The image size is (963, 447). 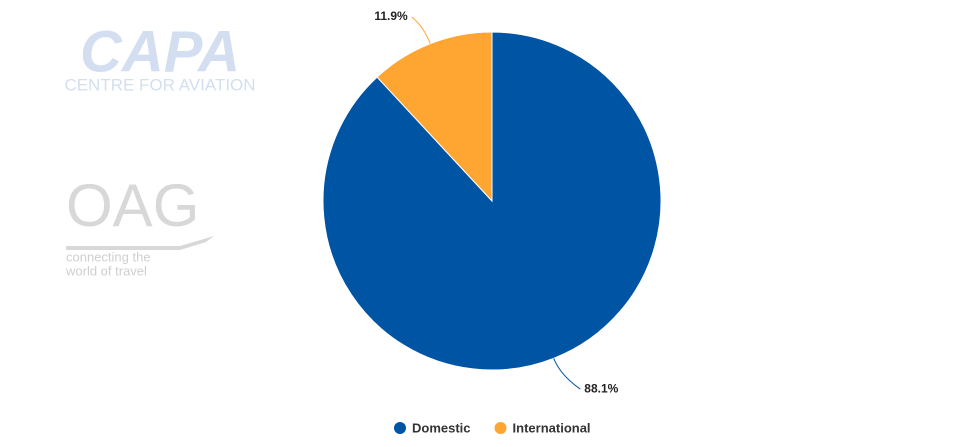 I want to click on oag-tagline: world of travel, so click(x=106, y=270).